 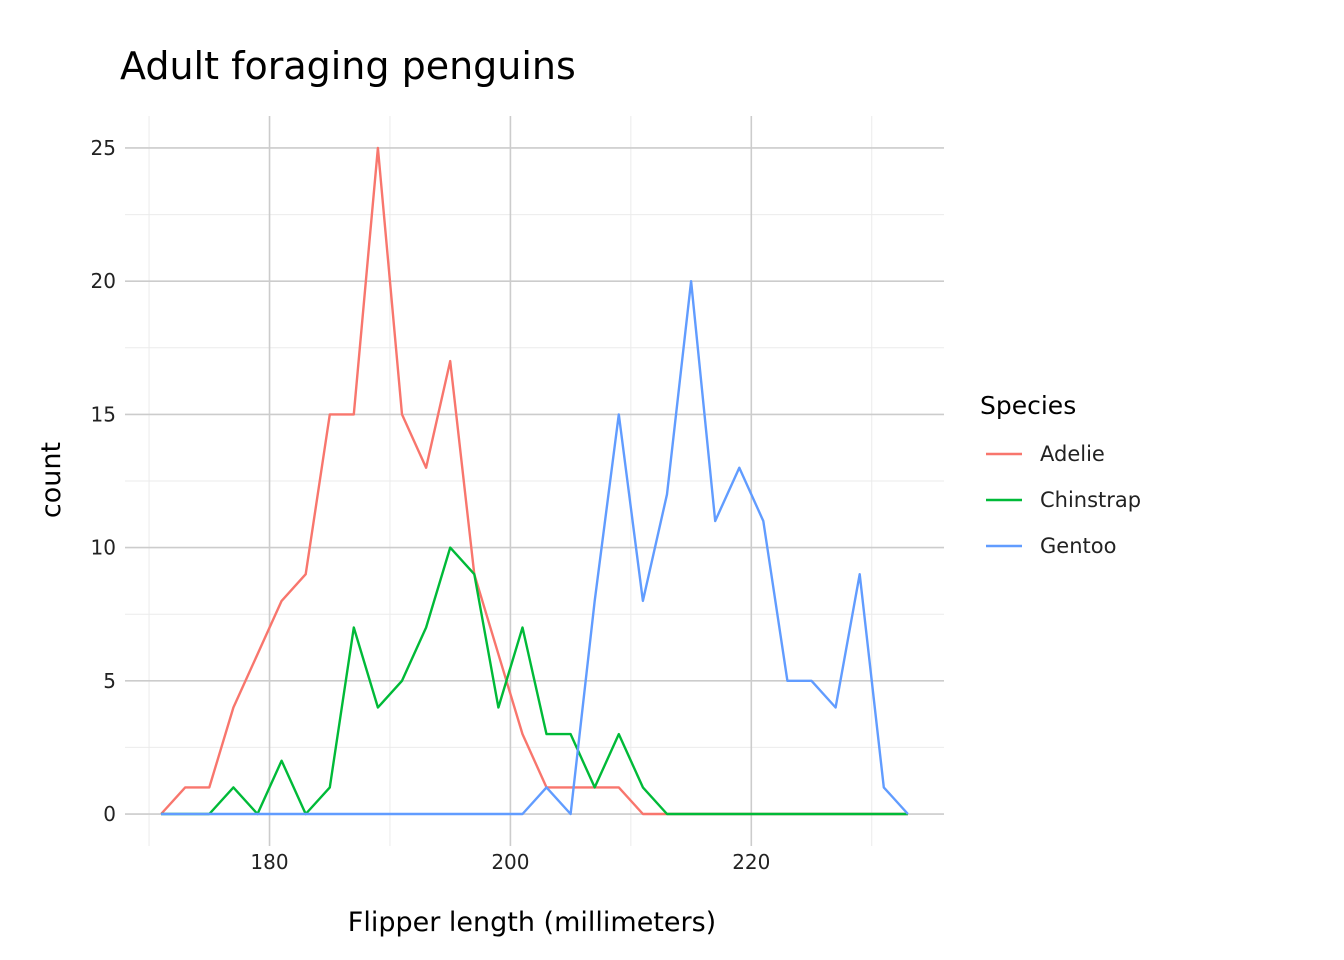 I want to click on legend-title: Species, so click(x=1028, y=405).